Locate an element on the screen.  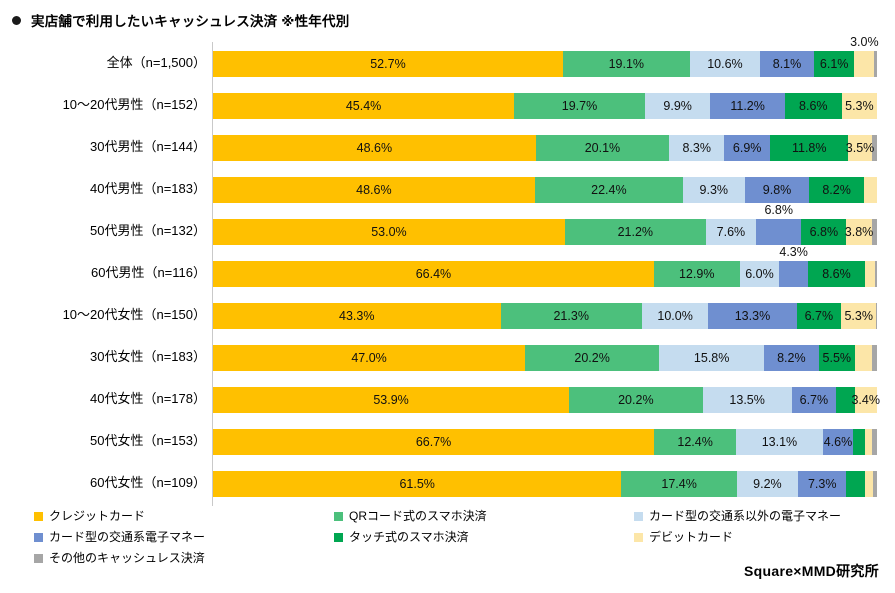
bar-value-label: 5.5% is located at coordinates (837, 357).